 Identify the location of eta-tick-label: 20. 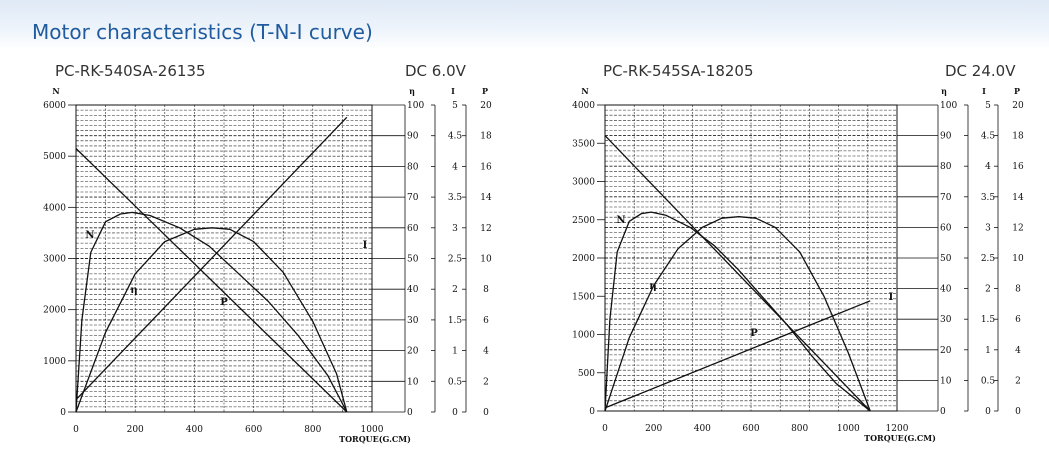
(413, 352).